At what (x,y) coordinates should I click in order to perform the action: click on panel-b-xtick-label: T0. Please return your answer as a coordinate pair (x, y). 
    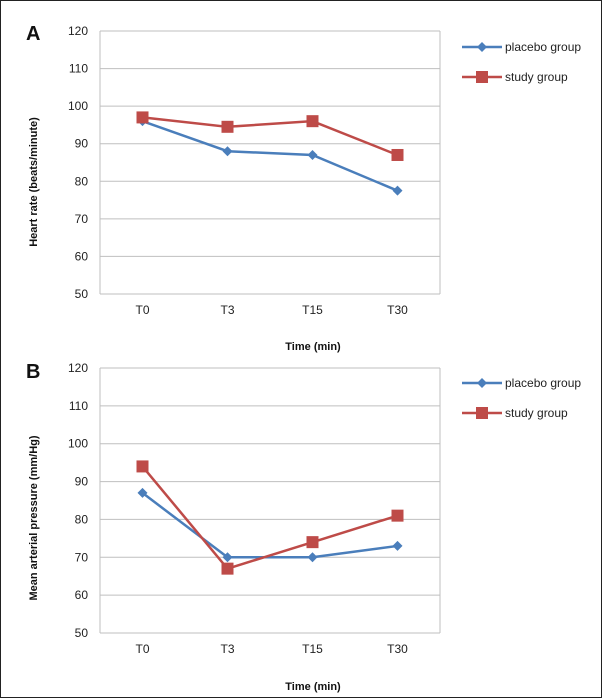
    Looking at the image, I should click on (142, 649).